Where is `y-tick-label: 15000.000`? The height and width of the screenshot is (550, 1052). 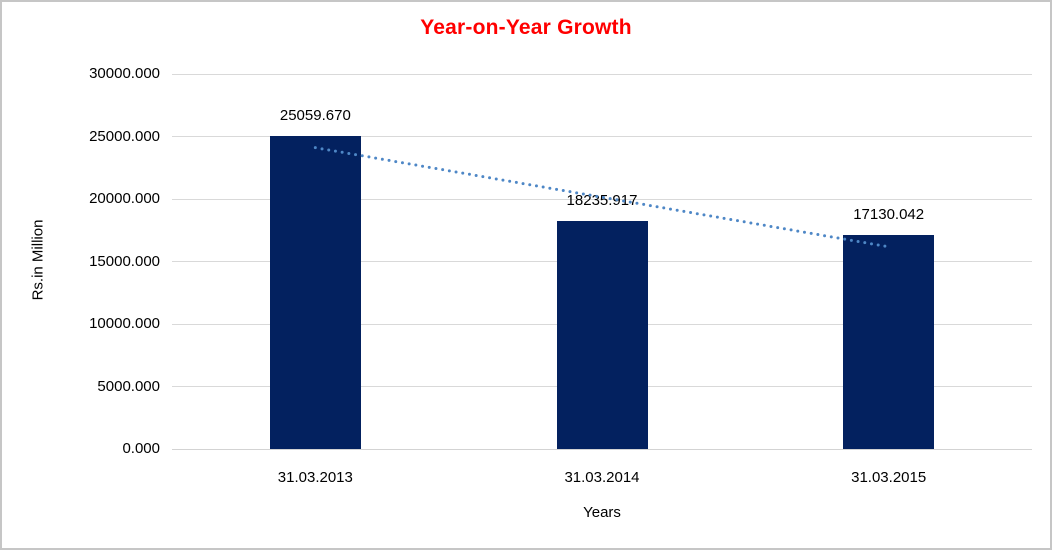
y-tick-label: 15000.000 is located at coordinates (124, 261).